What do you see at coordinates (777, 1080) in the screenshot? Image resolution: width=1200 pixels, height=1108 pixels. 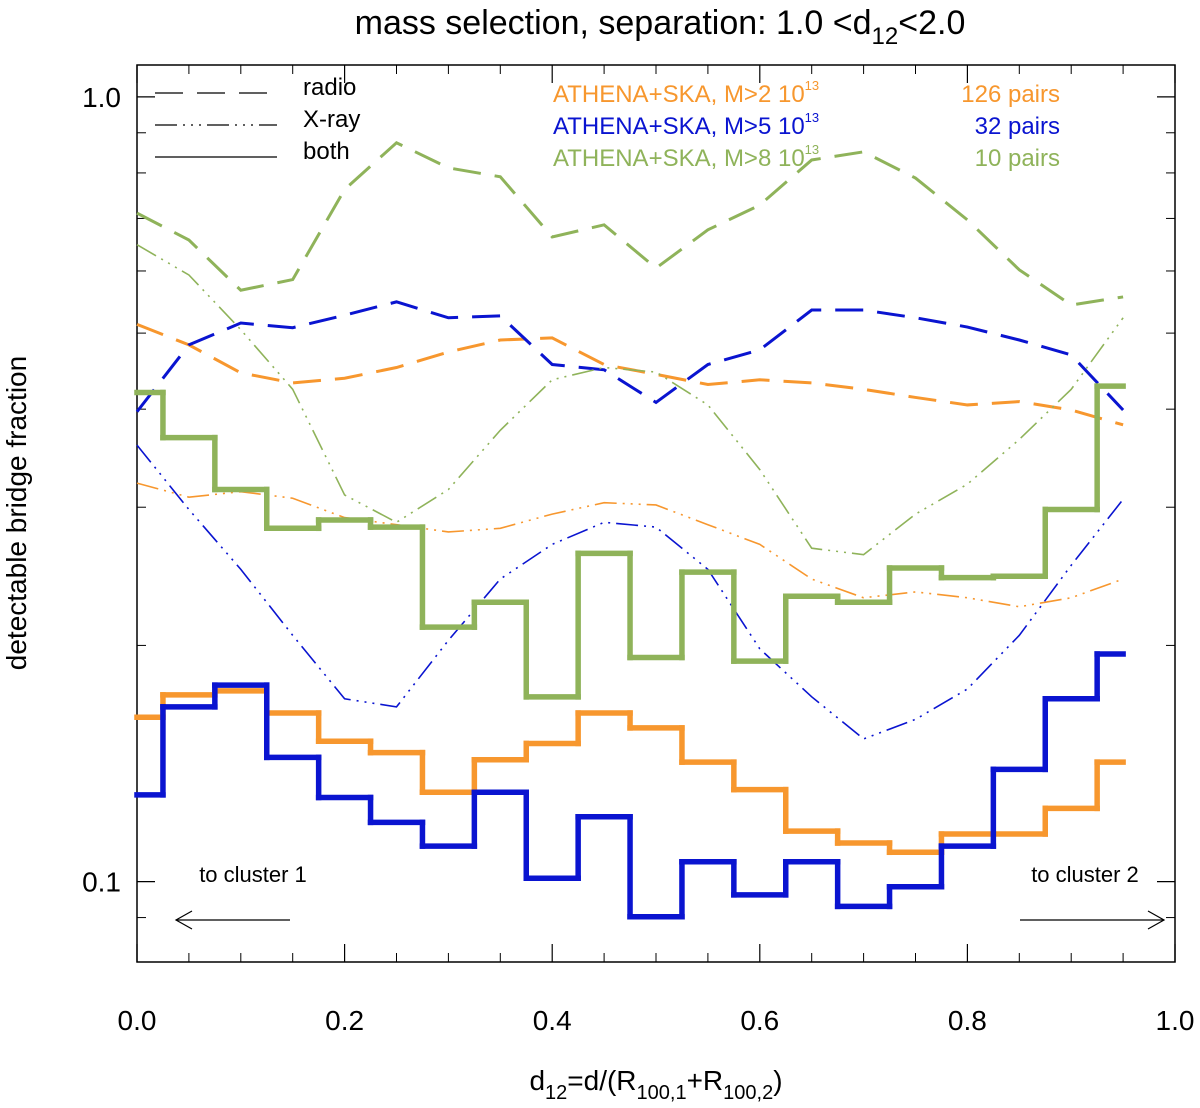 I see `xl: )` at bounding box center [777, 1080].